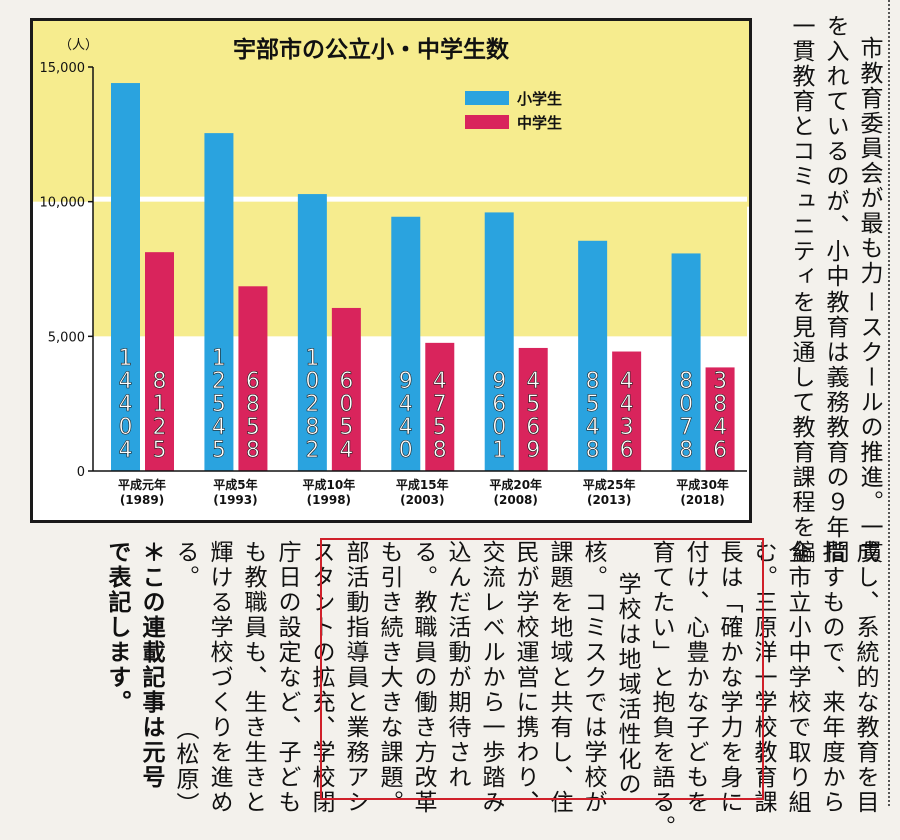 The image size is (900, 840). I want to click on article-bottom-col: 学校は地域活性化の, so click(627, 684).